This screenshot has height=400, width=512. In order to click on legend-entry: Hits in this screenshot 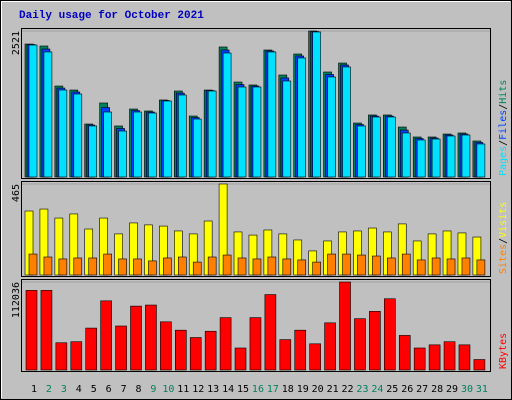, I will do `click(503, 92)`.